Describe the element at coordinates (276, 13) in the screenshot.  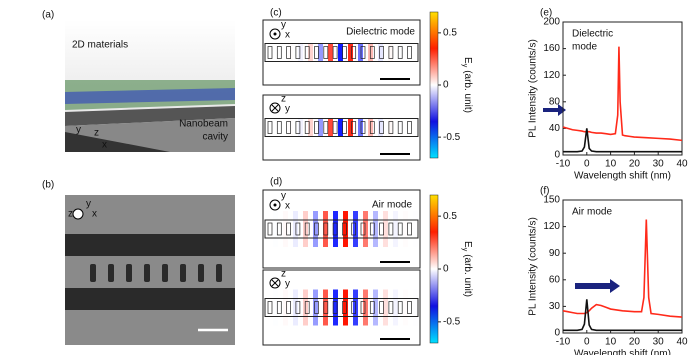
I see `label: (c)` at that location.